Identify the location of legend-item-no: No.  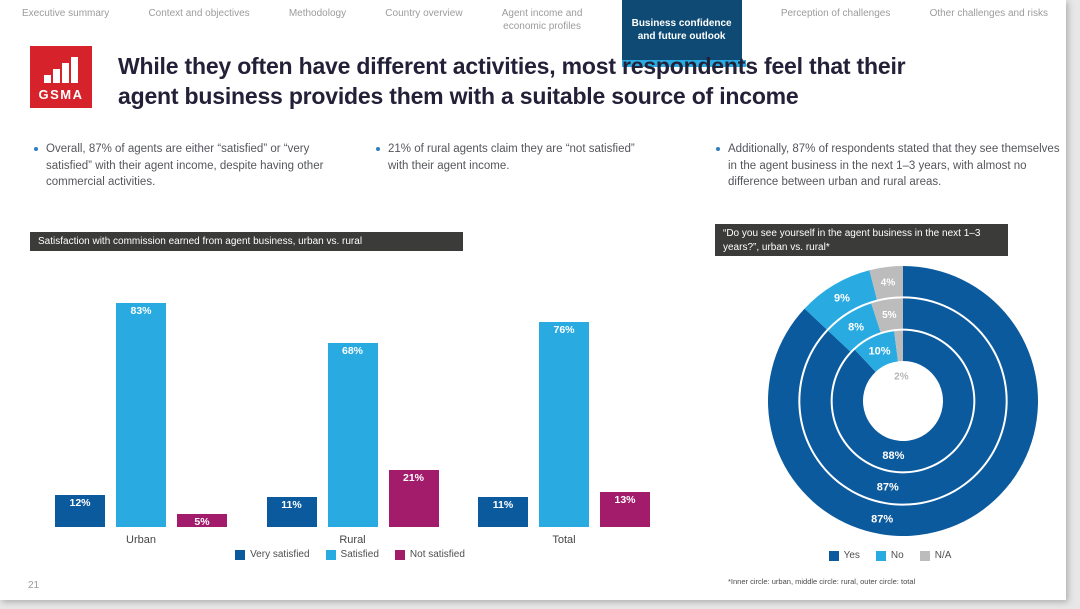
(889, 555).